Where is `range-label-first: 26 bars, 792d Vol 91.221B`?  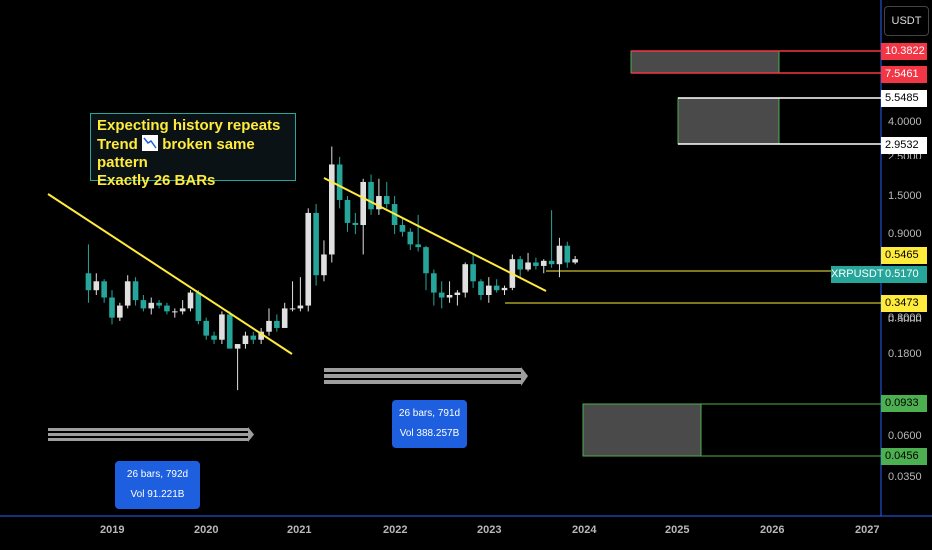 range-label-first: 26 bars, 792d Vol 91.221B is located at coordinates (157, 485).